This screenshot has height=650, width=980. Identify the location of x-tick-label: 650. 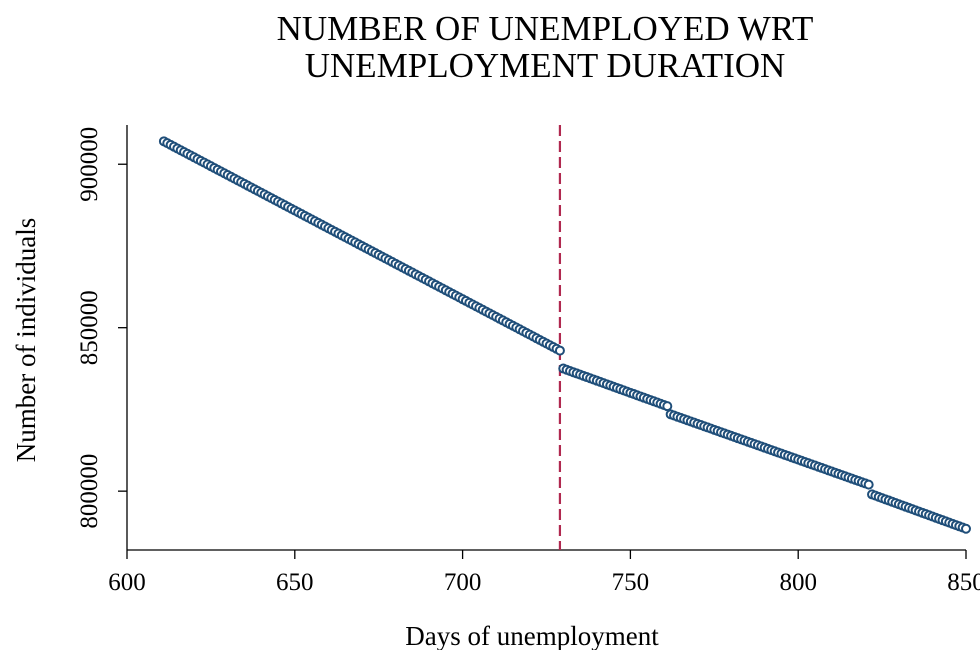
(295, 582).